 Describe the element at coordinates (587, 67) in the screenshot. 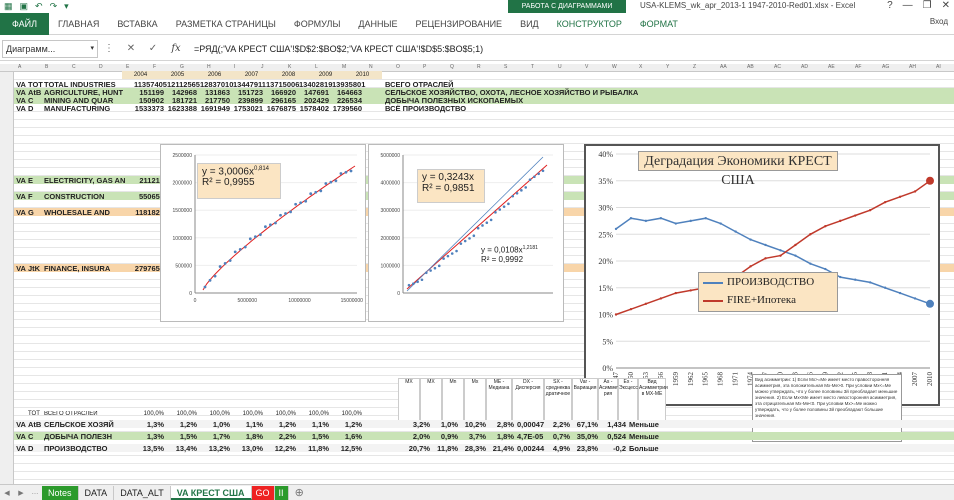

I see `column-header-v: V` at that location.